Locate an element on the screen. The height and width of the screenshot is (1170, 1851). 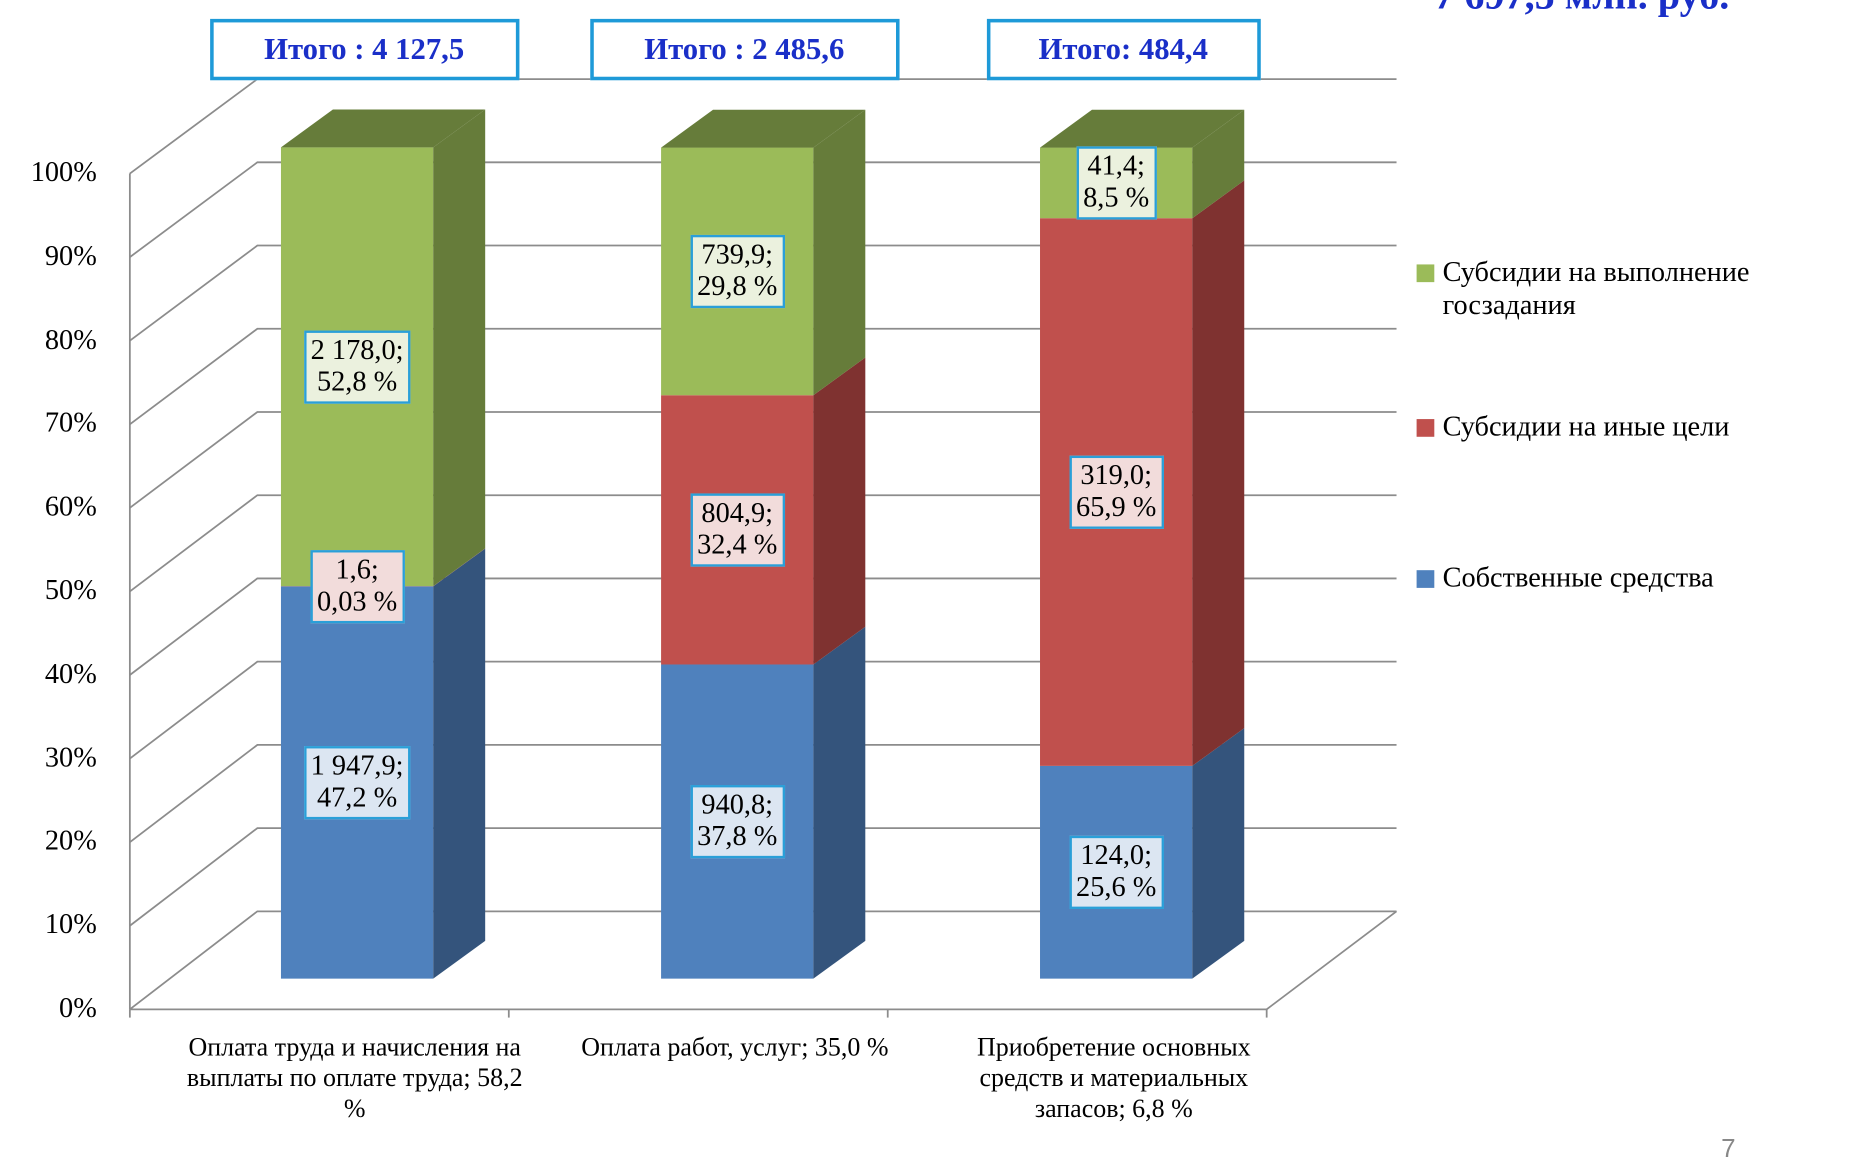
data-label: 2 178,0; 52,8 % is located at coordinates (357, 367).